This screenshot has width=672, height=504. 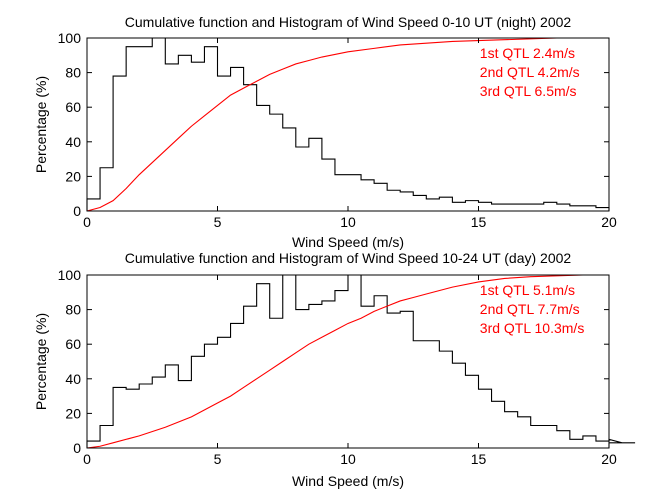 I want to click on quartile-annotation: 3rd QTL 6.5m/s, so click(x=528, y=91).